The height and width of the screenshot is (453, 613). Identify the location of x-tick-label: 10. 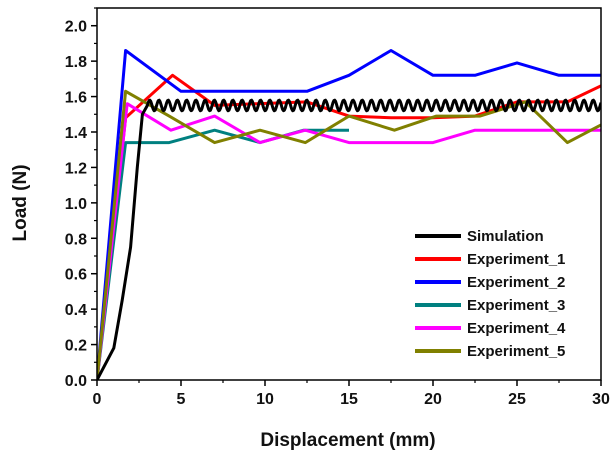
(265, 399).